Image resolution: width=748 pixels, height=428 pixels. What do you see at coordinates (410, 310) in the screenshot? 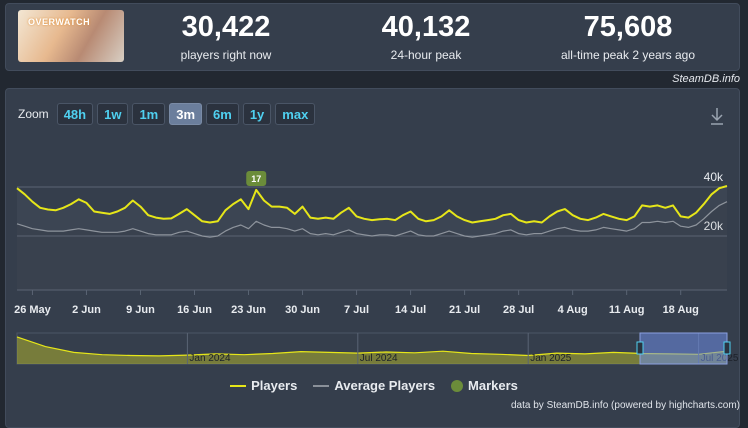
I see `x-tick-label: 14 Jul` at bounding box center [410, 310].